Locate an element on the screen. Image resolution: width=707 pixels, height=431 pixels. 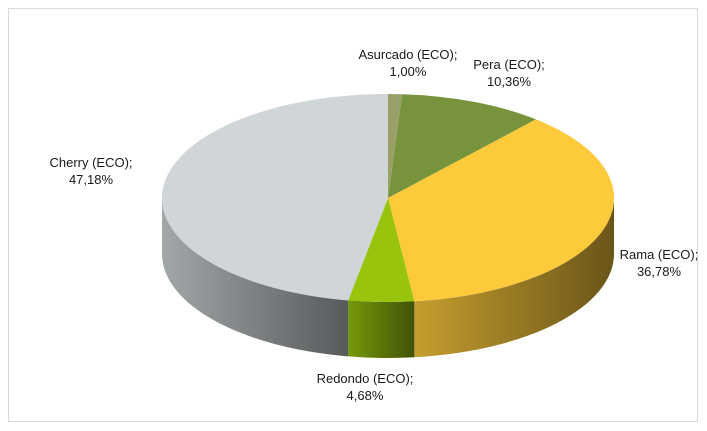
label-asurcado-value: 1,00% is located at coordinates (408, 71).